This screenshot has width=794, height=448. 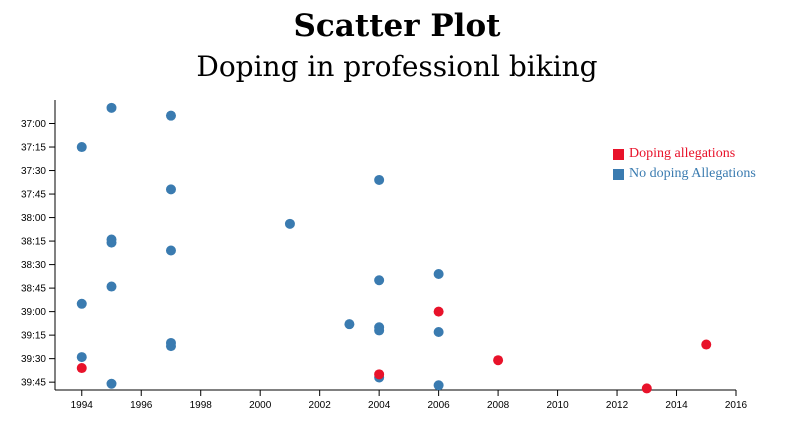 I want to click on y-tick-label: 37:45, so click(x=33, y=195).